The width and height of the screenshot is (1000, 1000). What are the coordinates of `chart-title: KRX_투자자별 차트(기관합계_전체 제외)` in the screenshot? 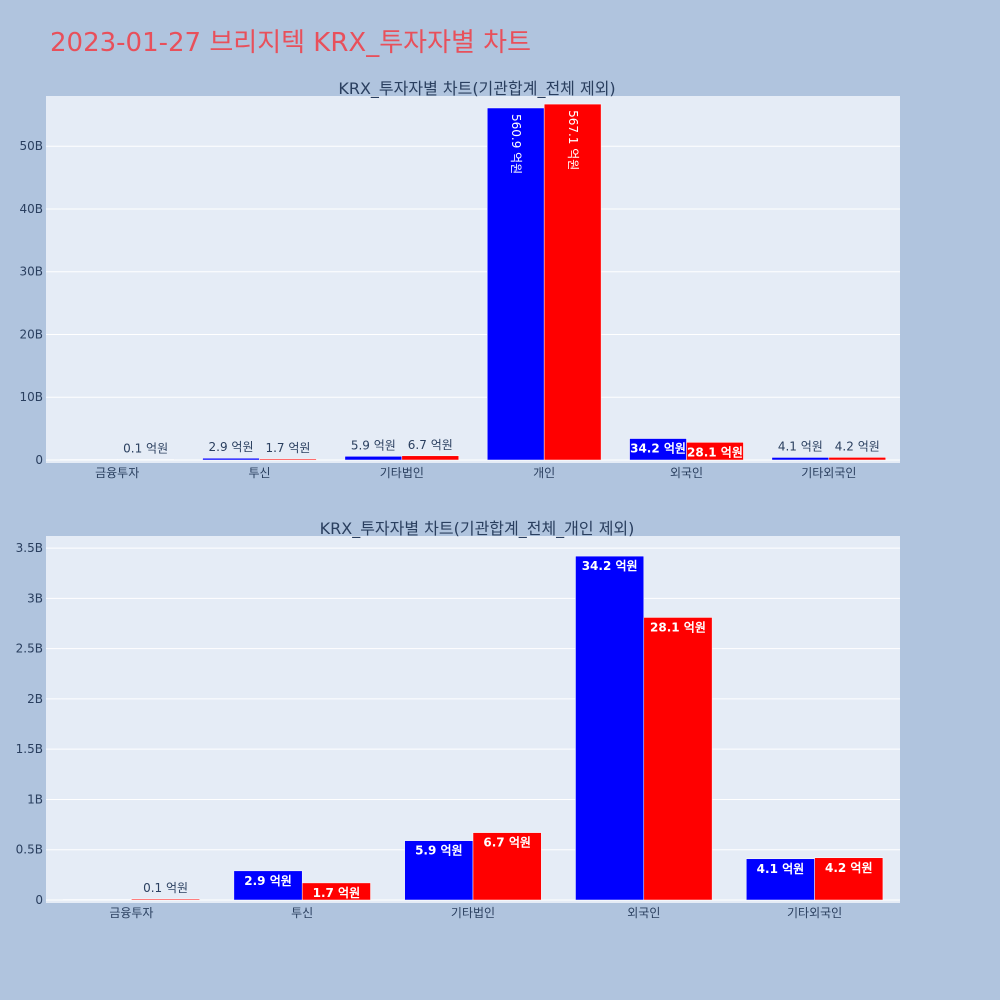 It's located at (476, 89).